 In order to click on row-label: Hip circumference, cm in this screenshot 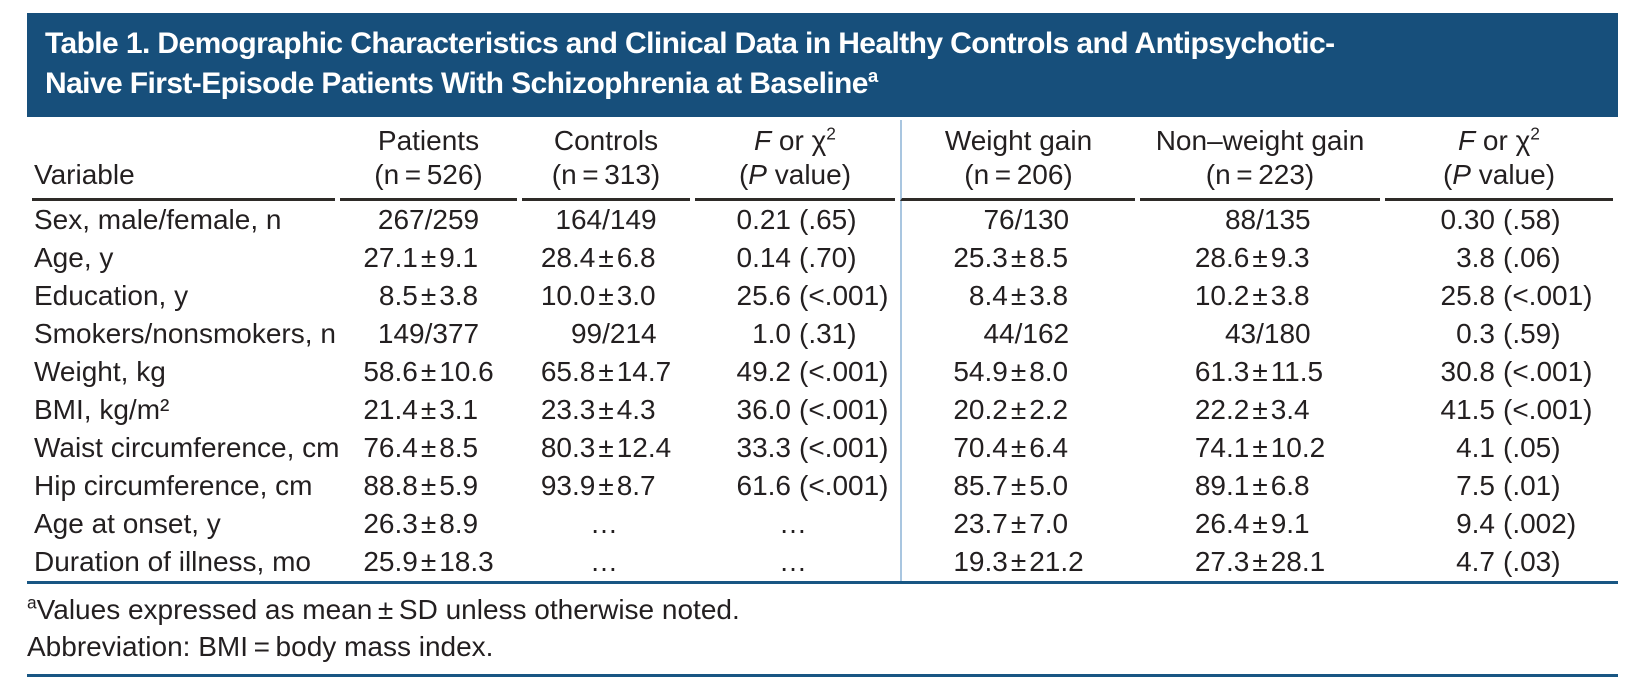, I will do `click(173, 485)`.